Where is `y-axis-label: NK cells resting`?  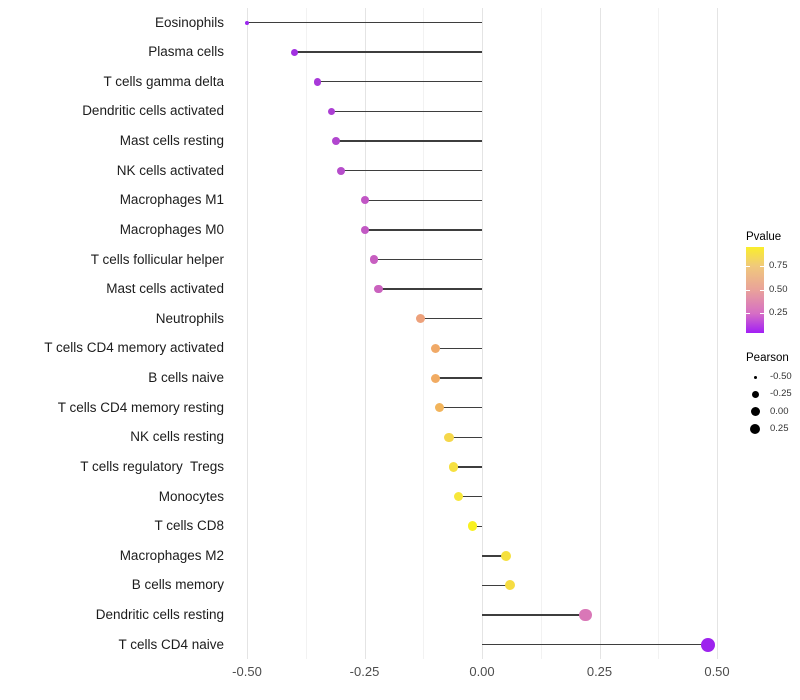 y-axis-label: NK cells resting is located at coordinates (177, 437).